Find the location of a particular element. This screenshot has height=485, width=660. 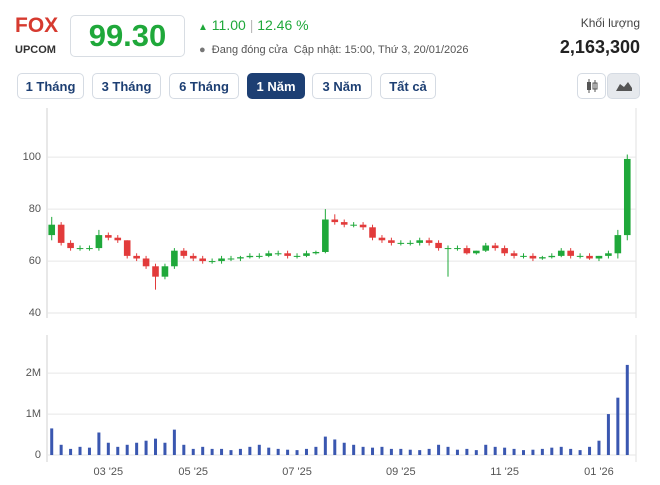

candle-toggle is located at coordinates (591, 86).